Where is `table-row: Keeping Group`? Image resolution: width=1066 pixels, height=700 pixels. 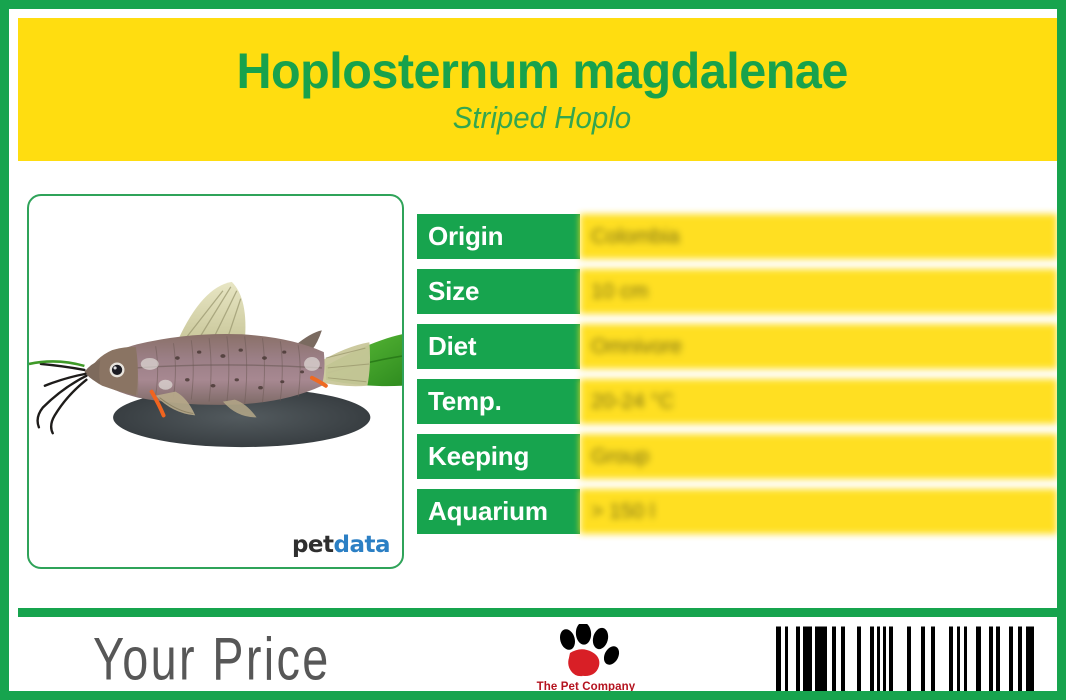
table-row: Keeping Group is located at coordinates (737, 456).